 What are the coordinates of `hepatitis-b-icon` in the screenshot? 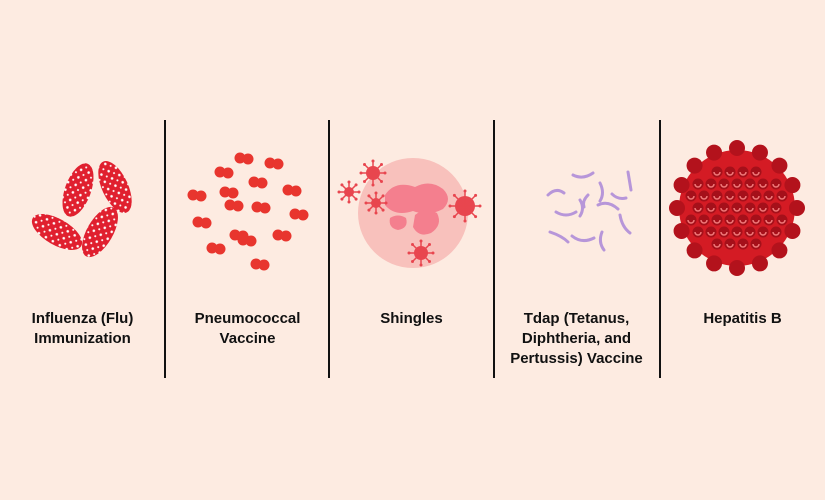 It's located at (737, 208).